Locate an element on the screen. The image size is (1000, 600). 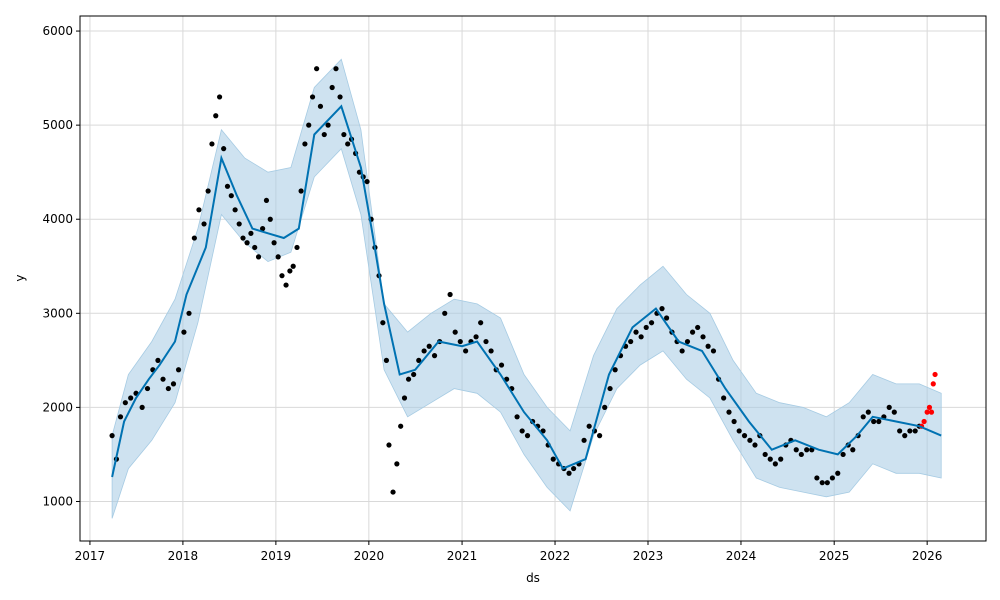
y-tick-label: 6000 is located at coordinates (57, 31).